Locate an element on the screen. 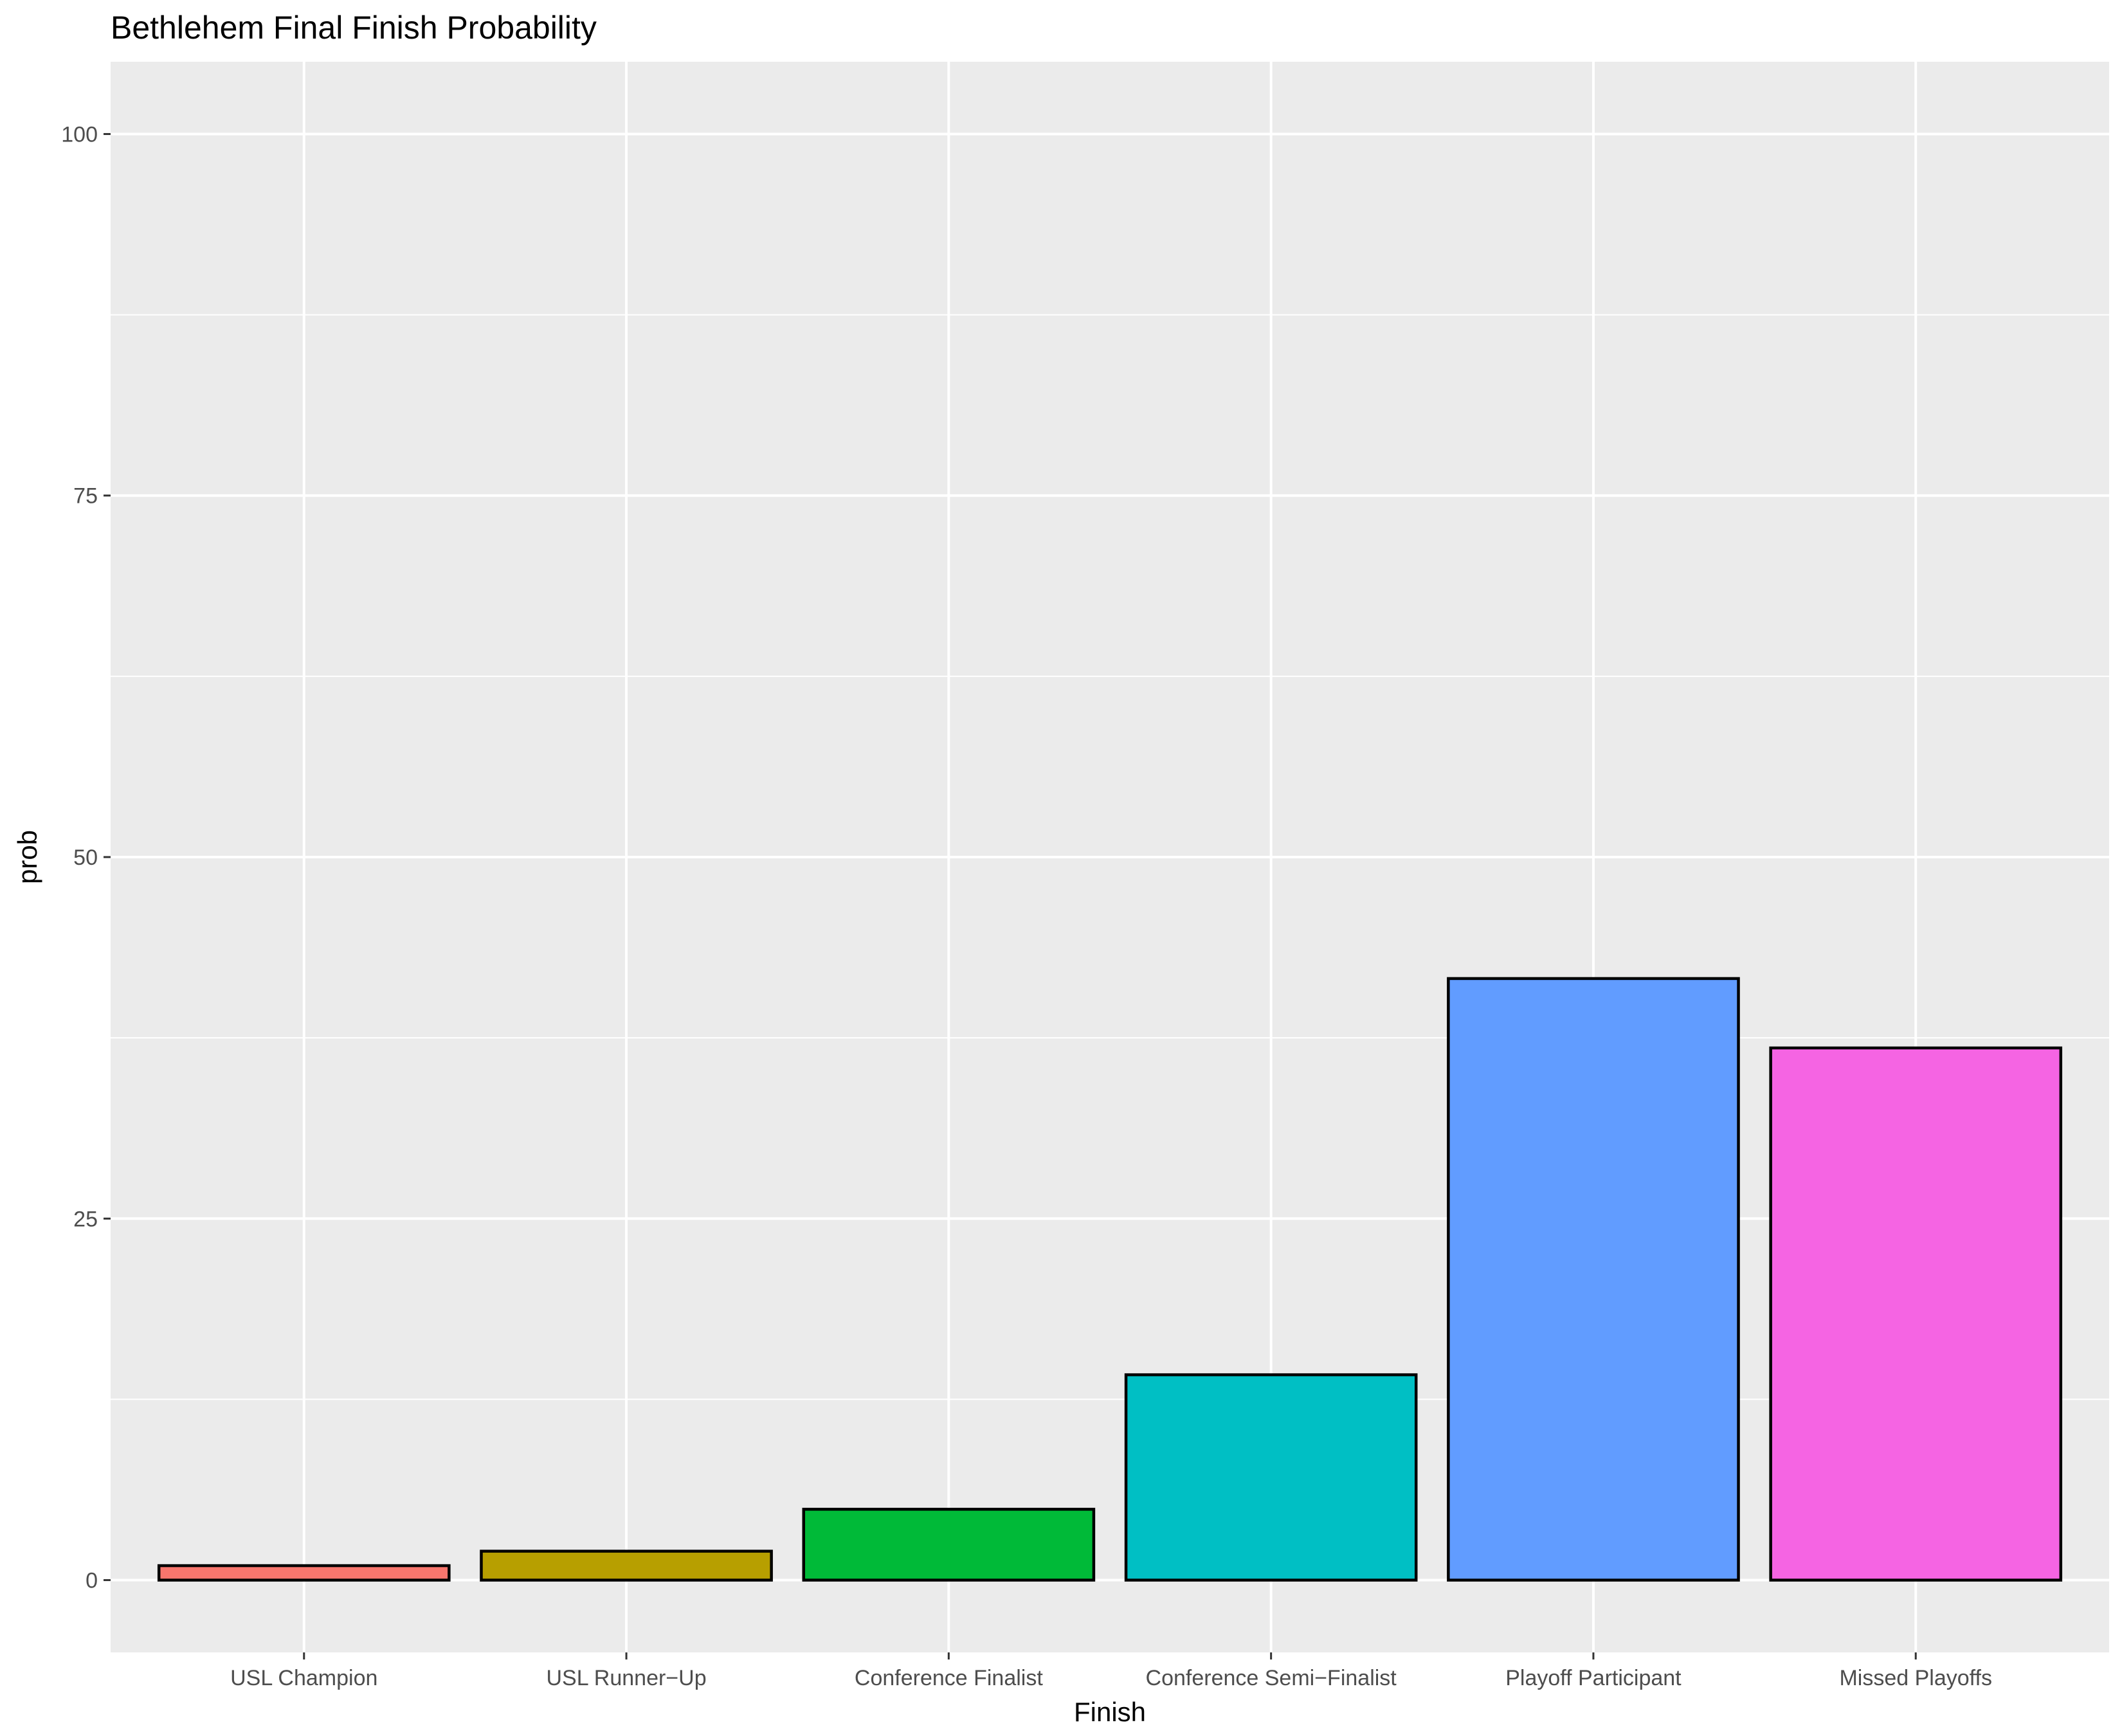 The width and height of the screenshot is (2122, 1736). x-axis-title: Finish is located at coordinates (1110, 1712).